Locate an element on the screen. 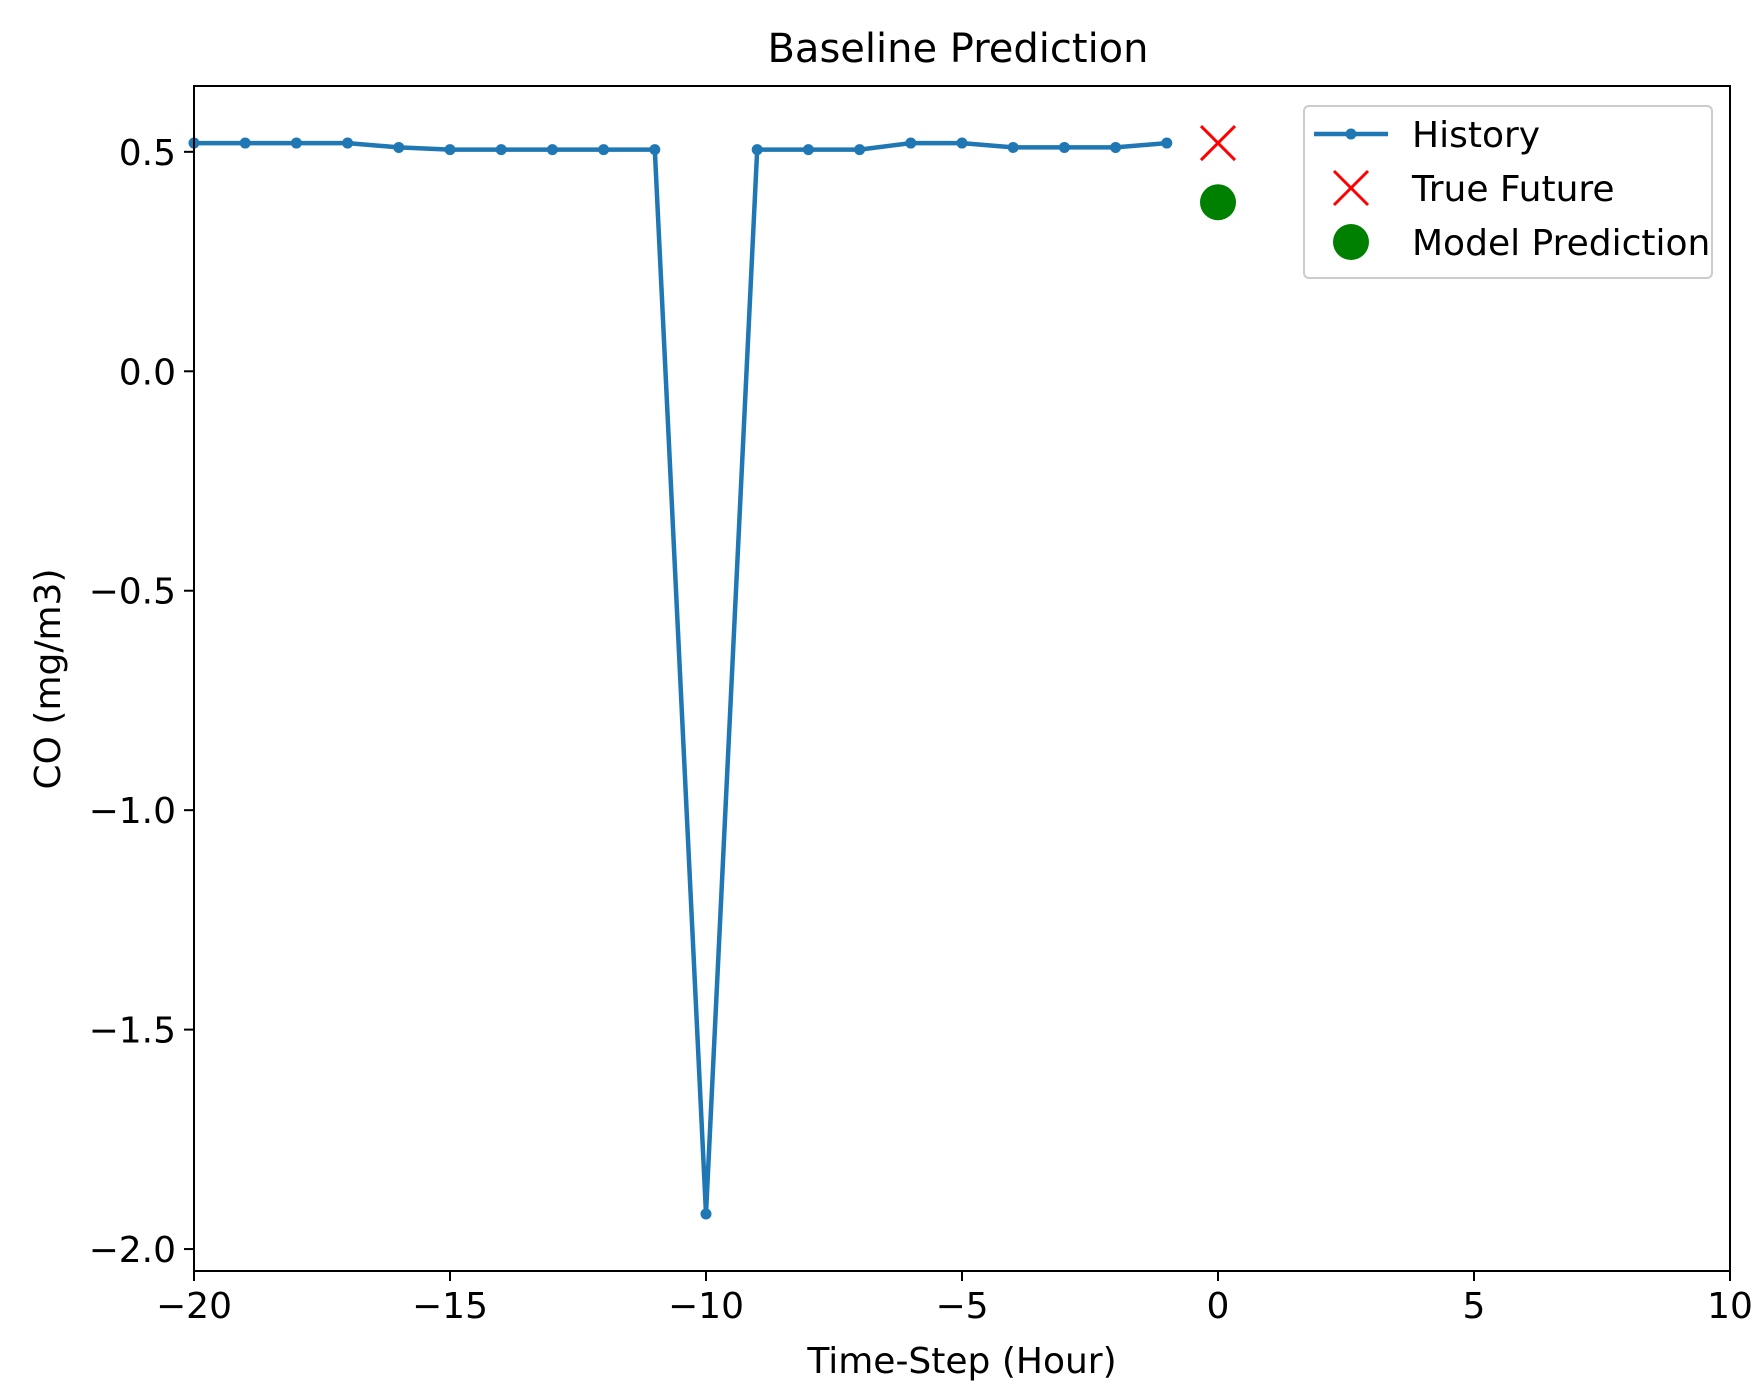 This screenshot has width=1761, height=1398. x-tick-label: −5 is located at coordinates (961, 1306).